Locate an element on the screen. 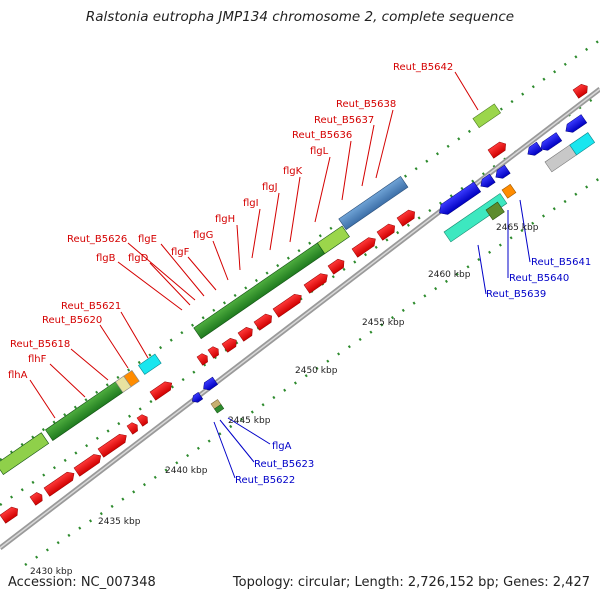  kbp-label: 2455 kbp is located at coordinates (383, 323).